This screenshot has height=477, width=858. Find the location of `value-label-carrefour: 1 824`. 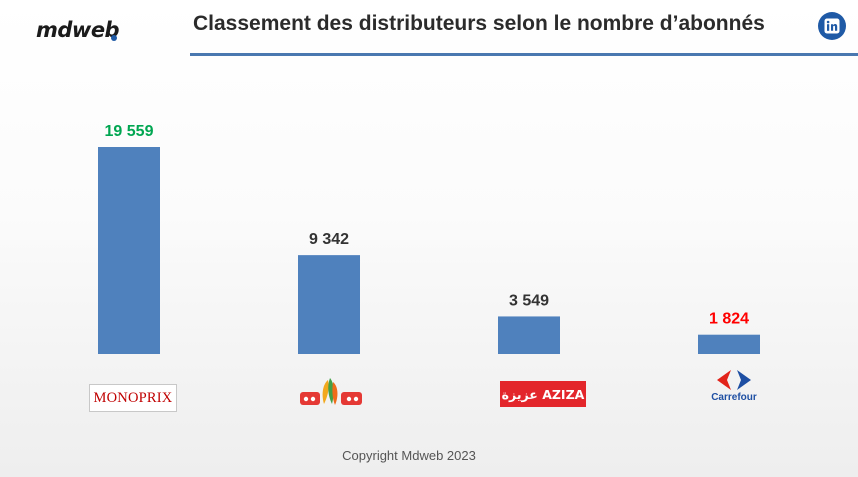

value-label-carrefour: 1 824 is located at coordinates (729, 319).